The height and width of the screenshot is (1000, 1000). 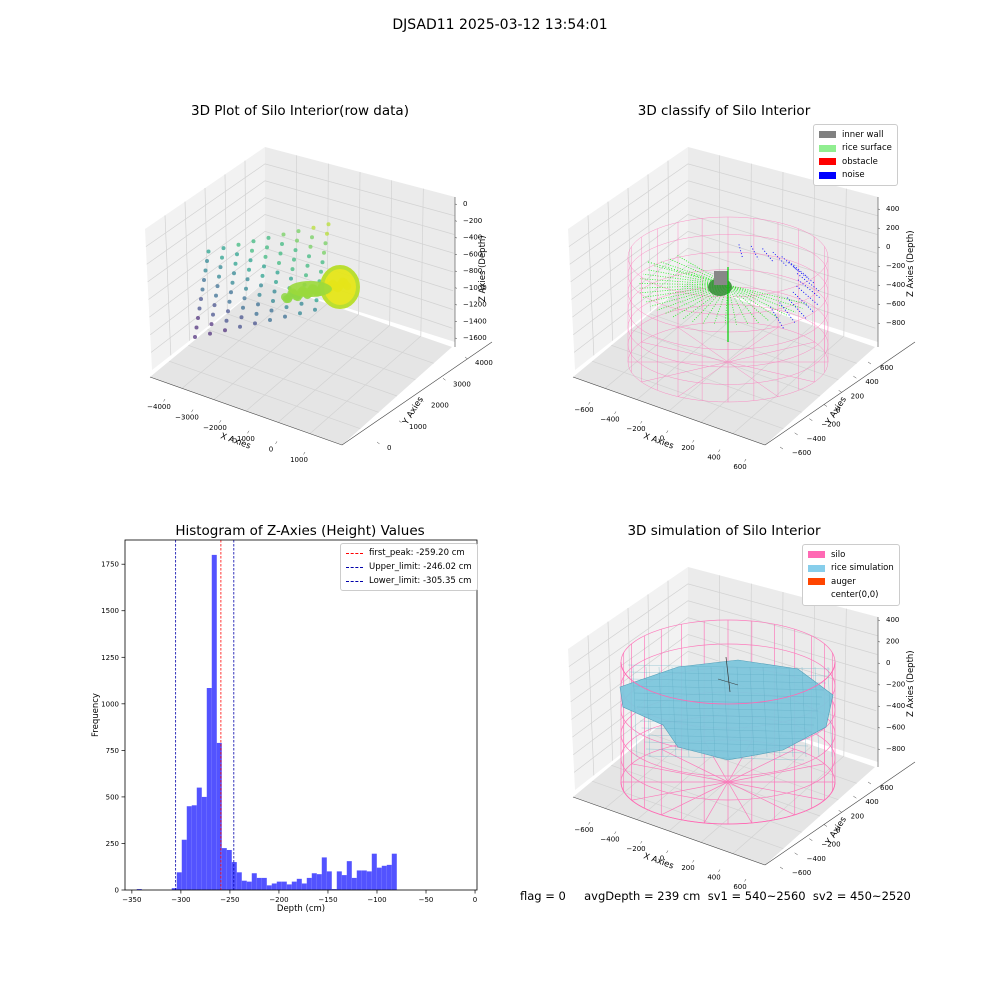 What do you see at coordinates (825, 405) in the screenshot?
I see `p2-y-tick` at bounding box center [825, 405].